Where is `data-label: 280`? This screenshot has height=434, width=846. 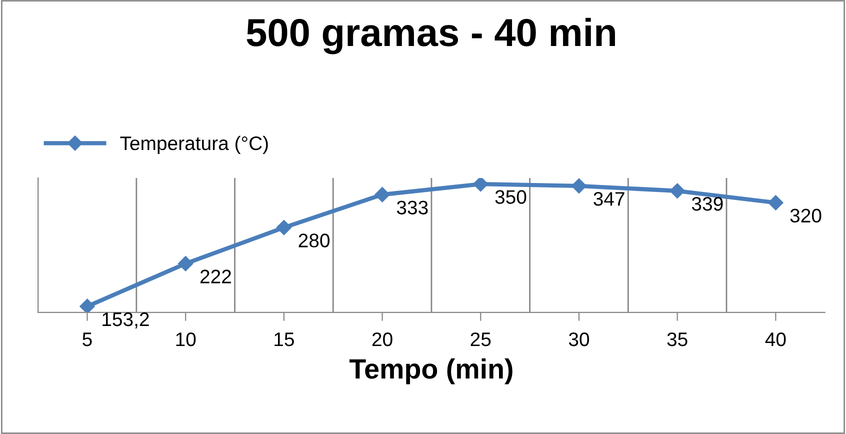 data-label: 280 is located at coordinates (314, 241).